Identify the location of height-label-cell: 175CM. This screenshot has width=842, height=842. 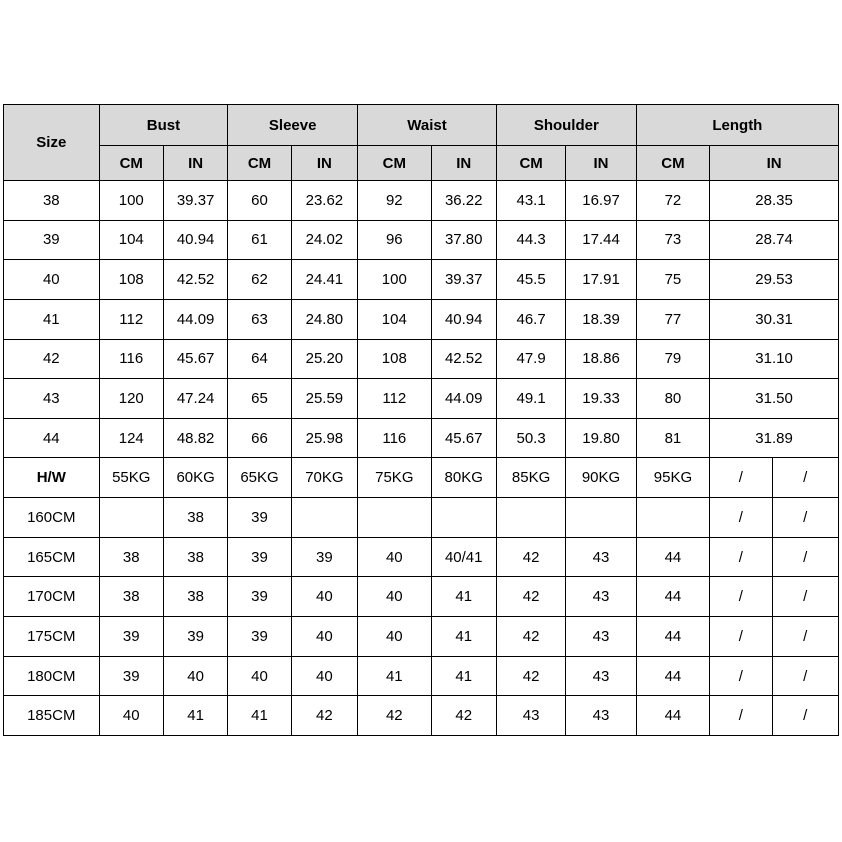
(51, 636).